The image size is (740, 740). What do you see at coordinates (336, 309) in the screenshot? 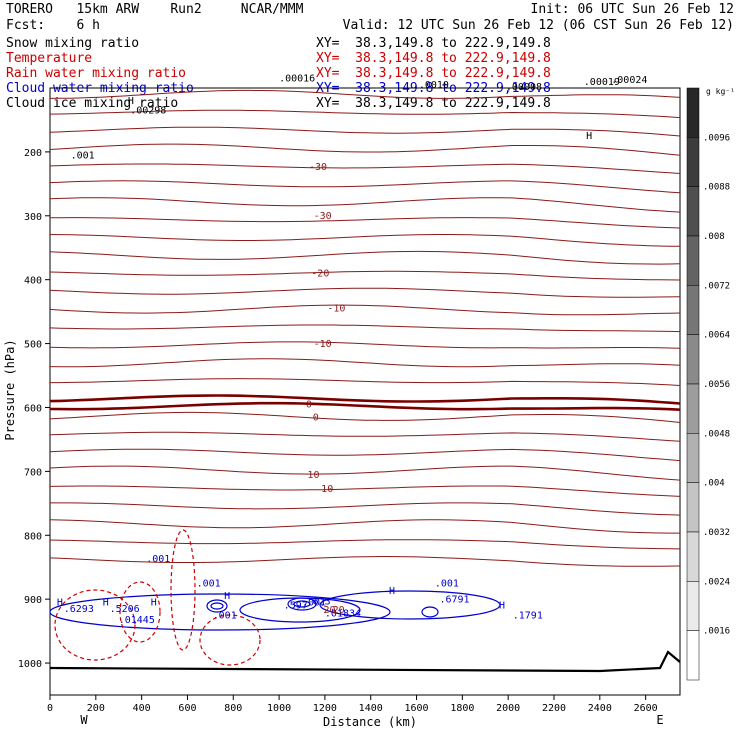
I see `temperature-label: -10` at bounding box center [336, 309].